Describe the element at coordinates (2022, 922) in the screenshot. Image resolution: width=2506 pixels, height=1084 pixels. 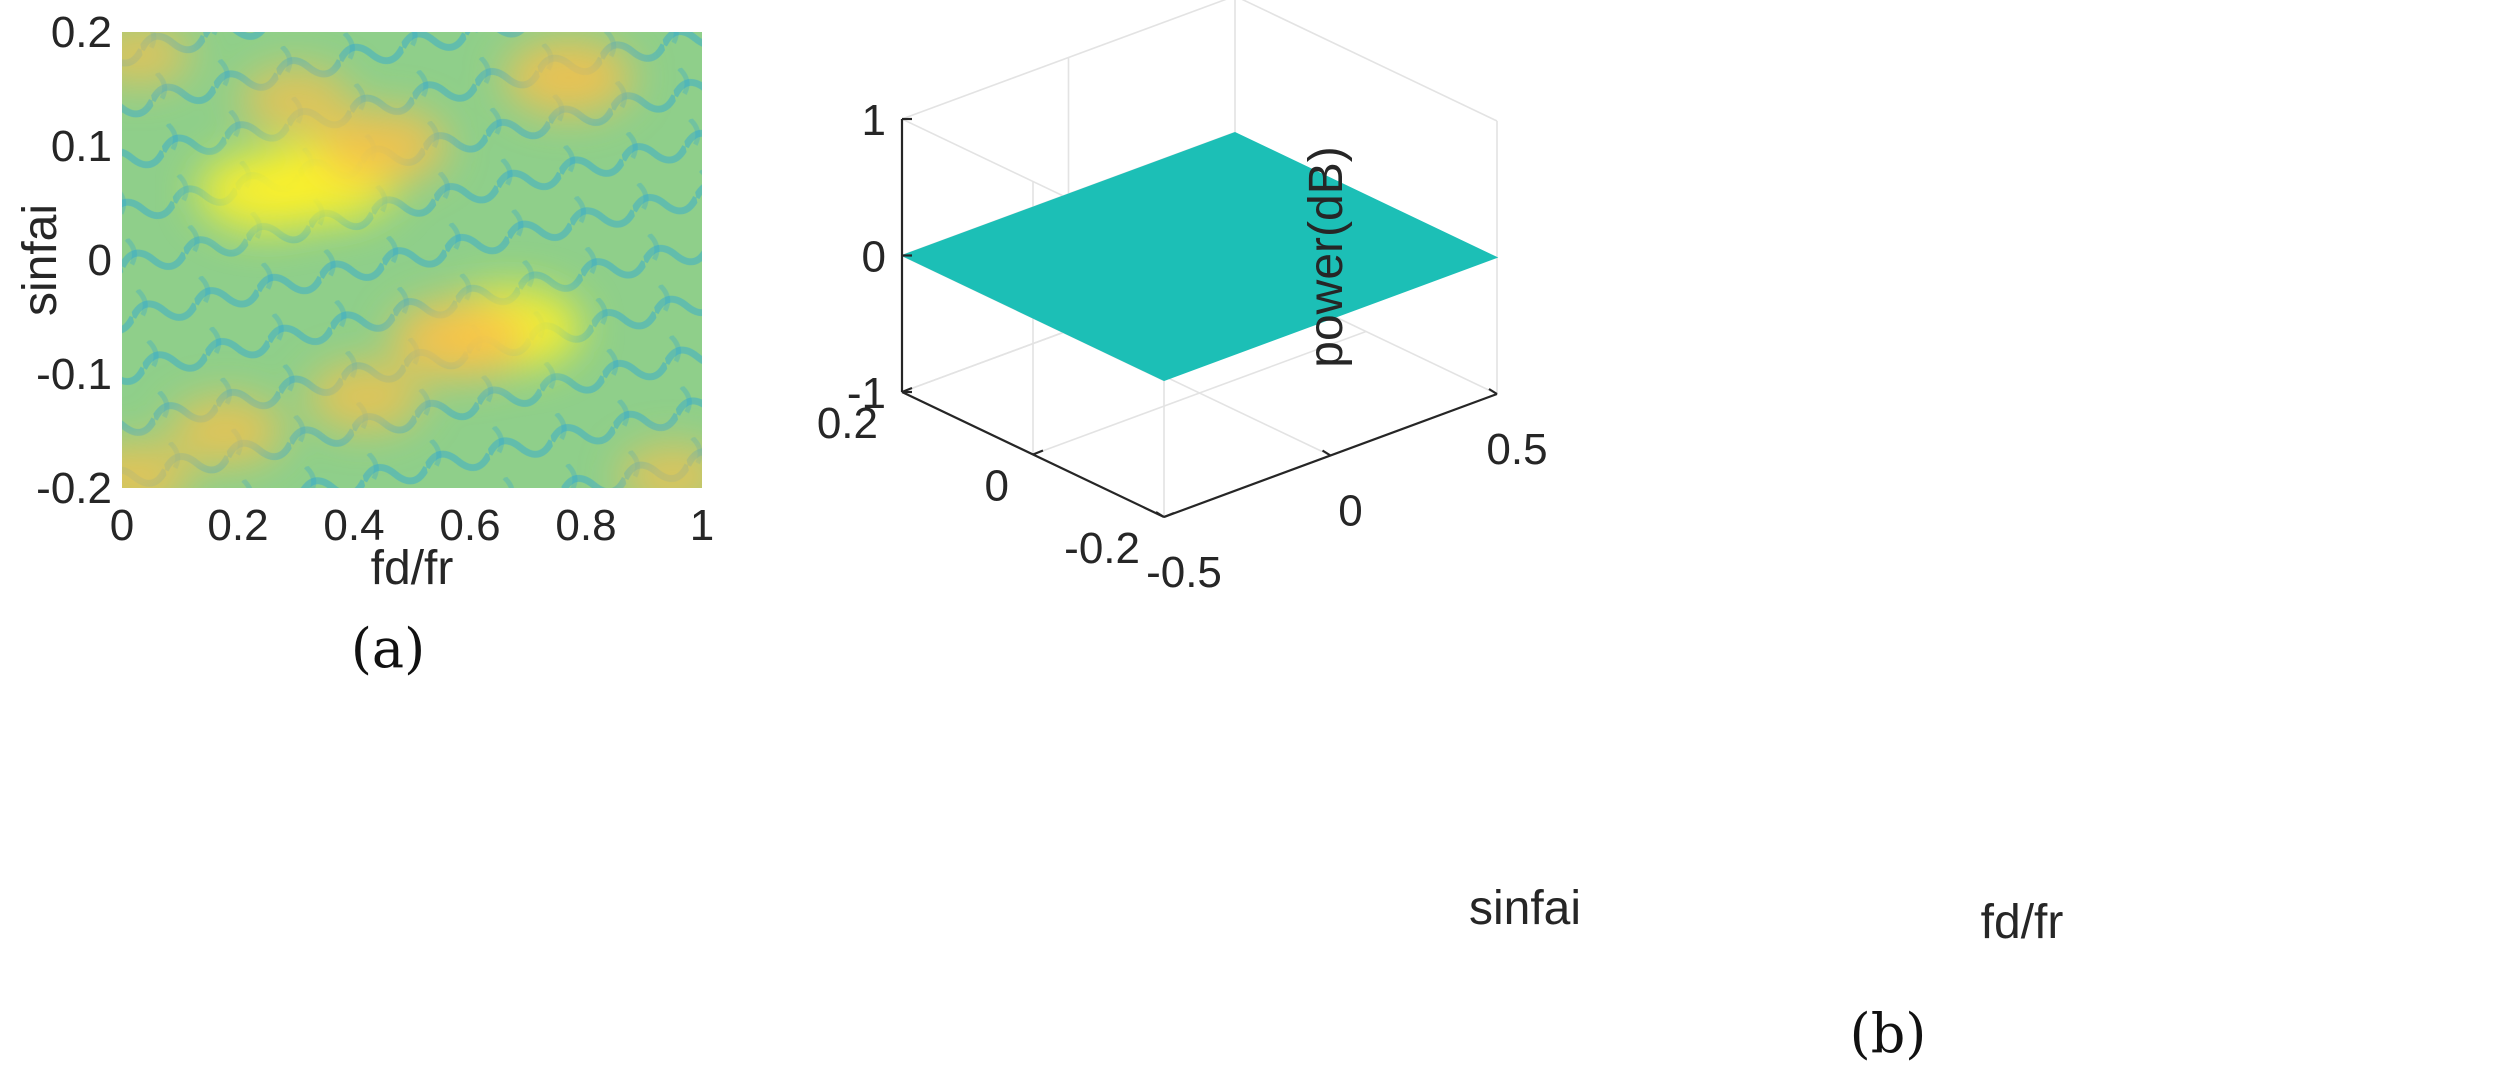
I see `x-axis-label-b: fd/fr` at that location.